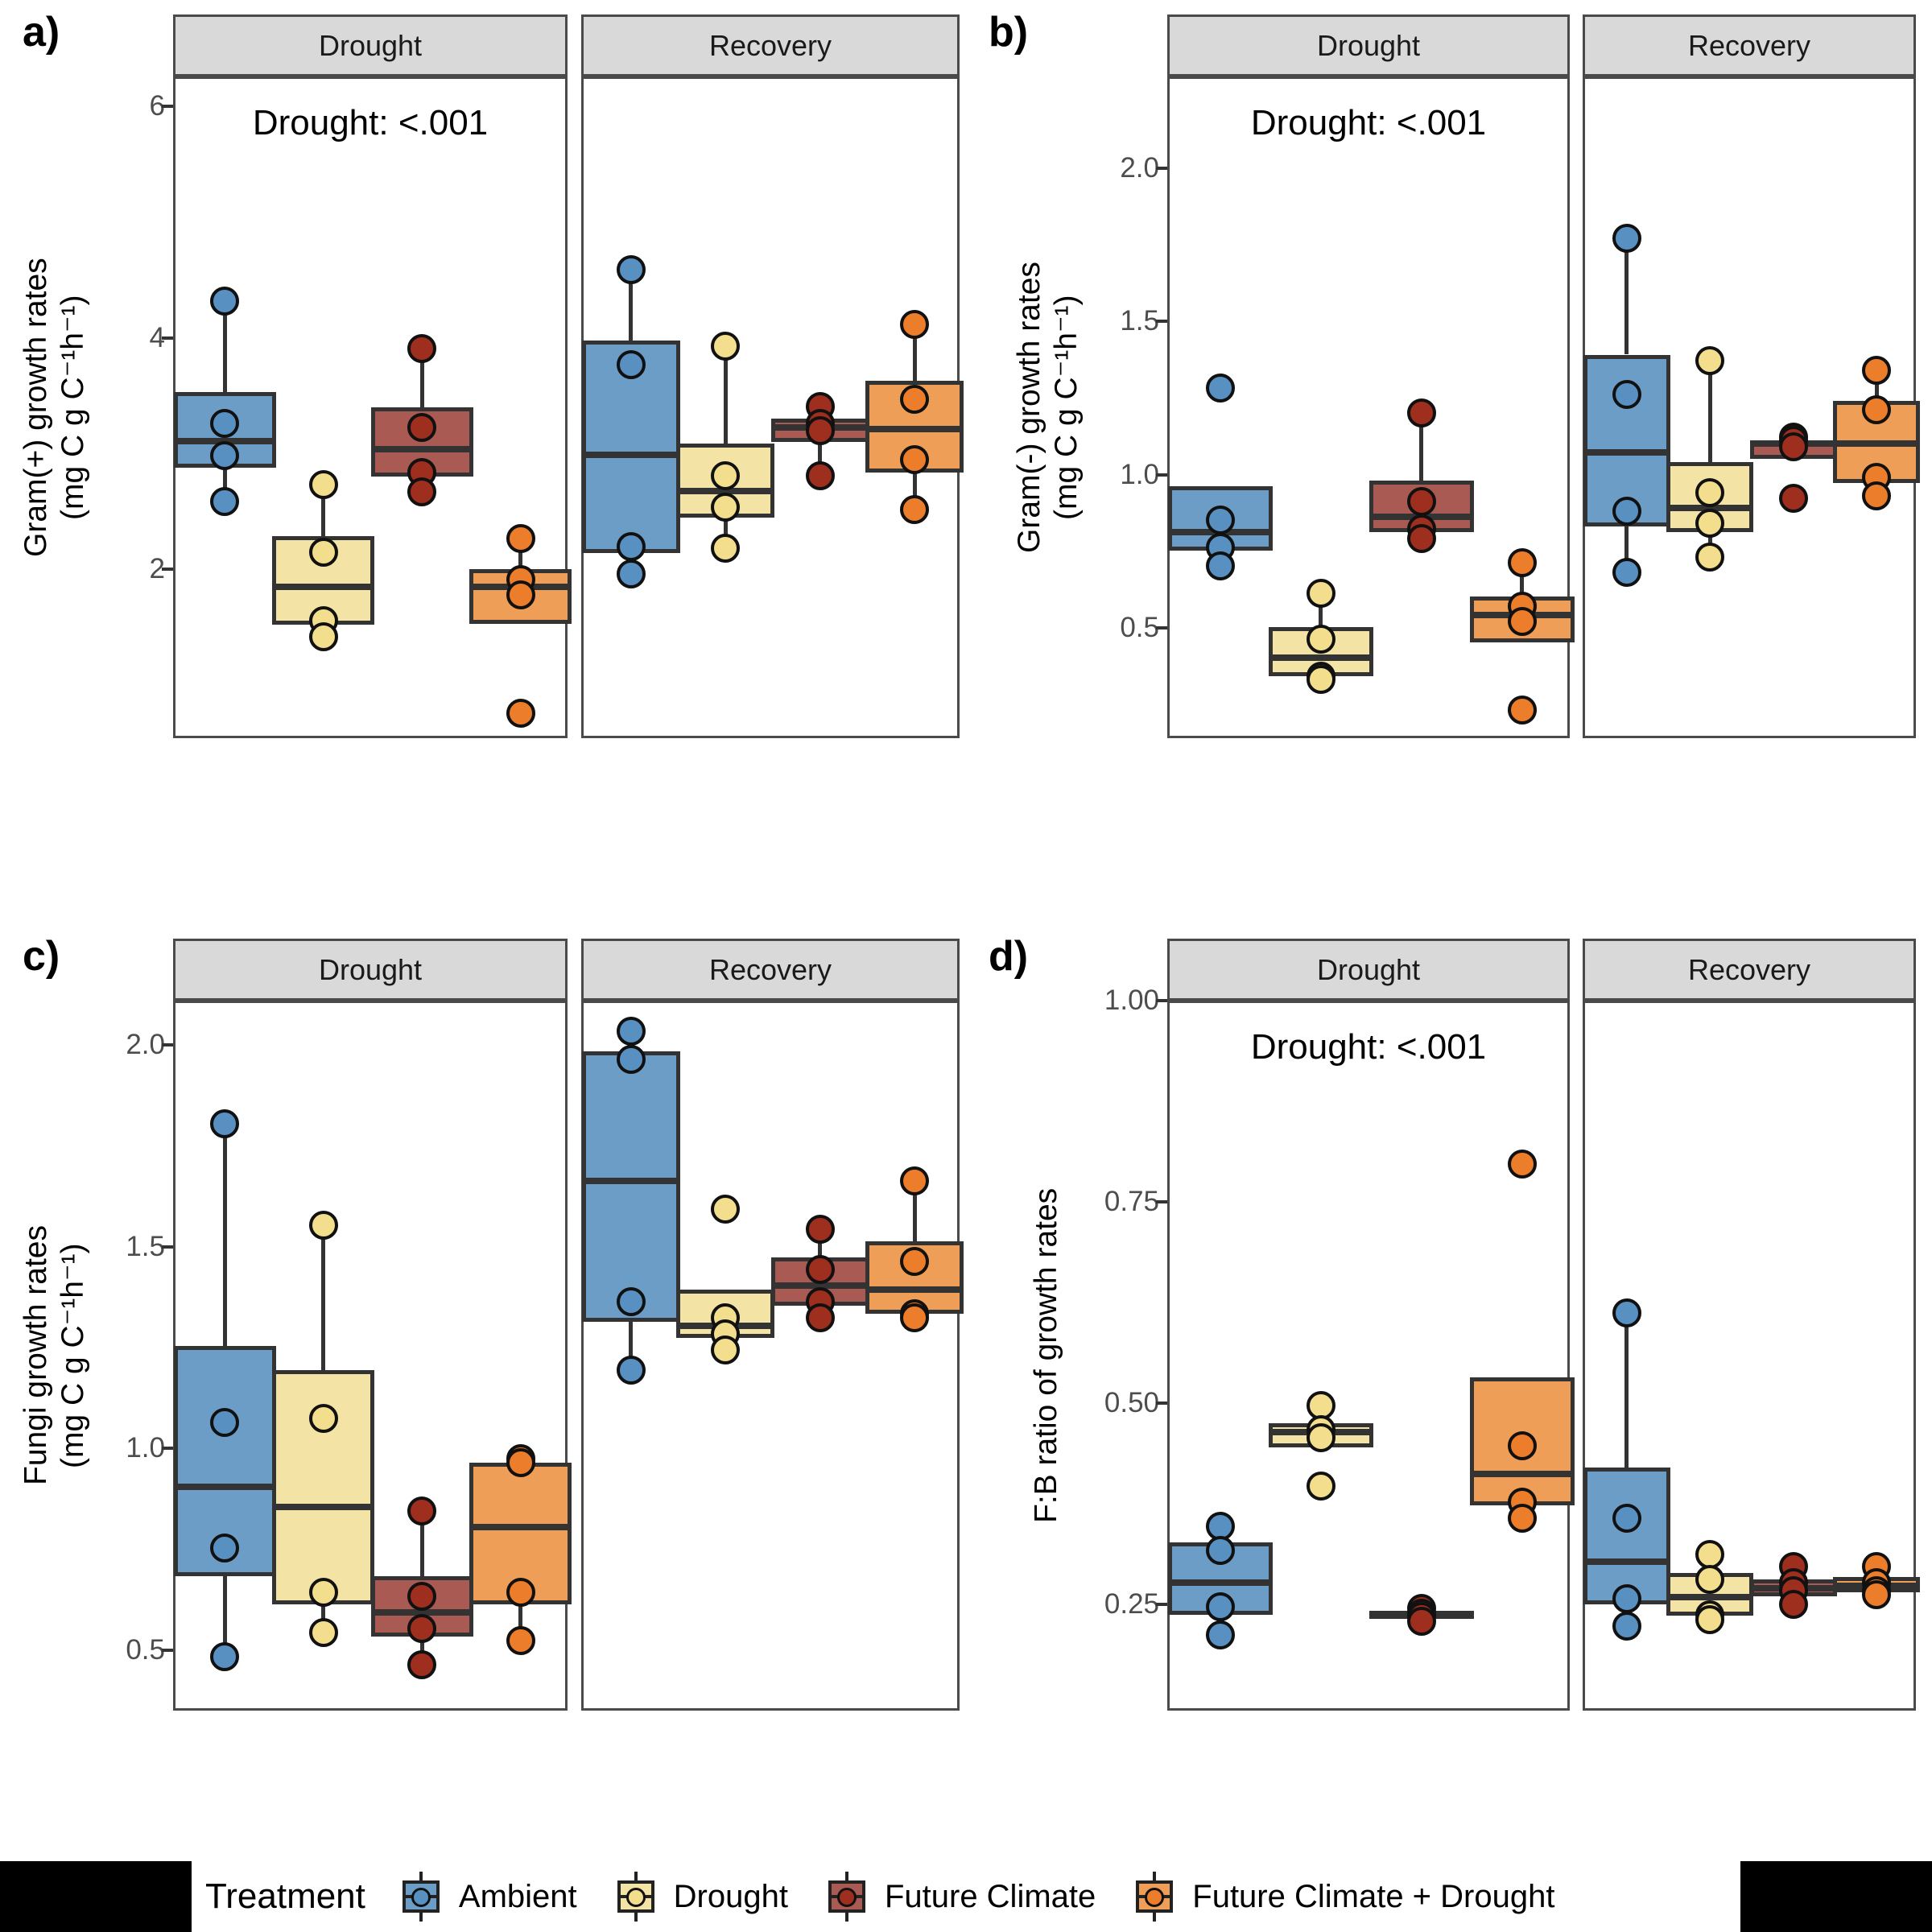 The image size is (1932, 1932). I want to click on facet-panel-b-recovery, so click(1752, 407).